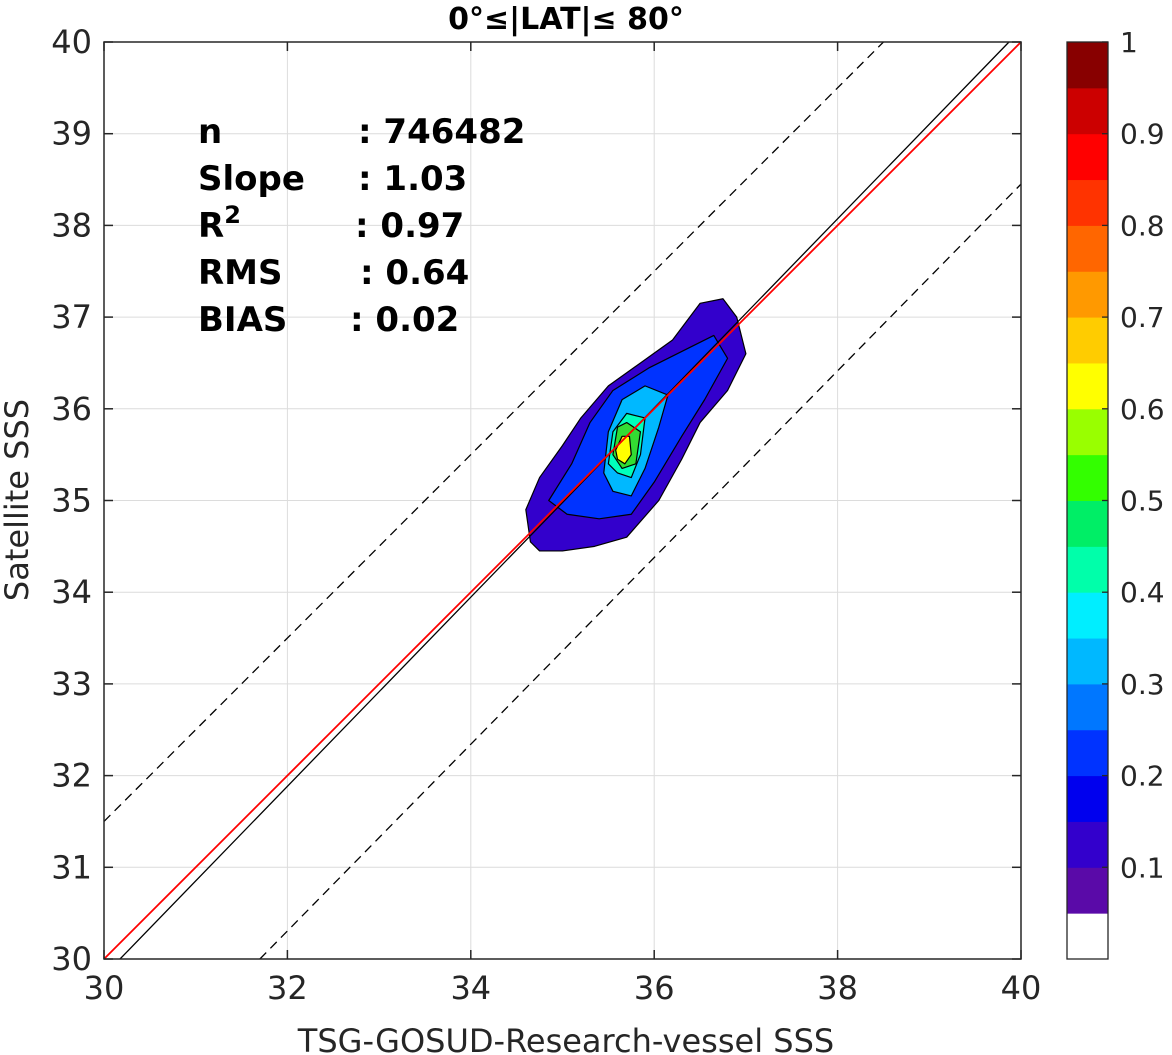 The width and height of the screenshot is (1172, 1055). I want to click on y-tick-label: 33, so click(71, 684).